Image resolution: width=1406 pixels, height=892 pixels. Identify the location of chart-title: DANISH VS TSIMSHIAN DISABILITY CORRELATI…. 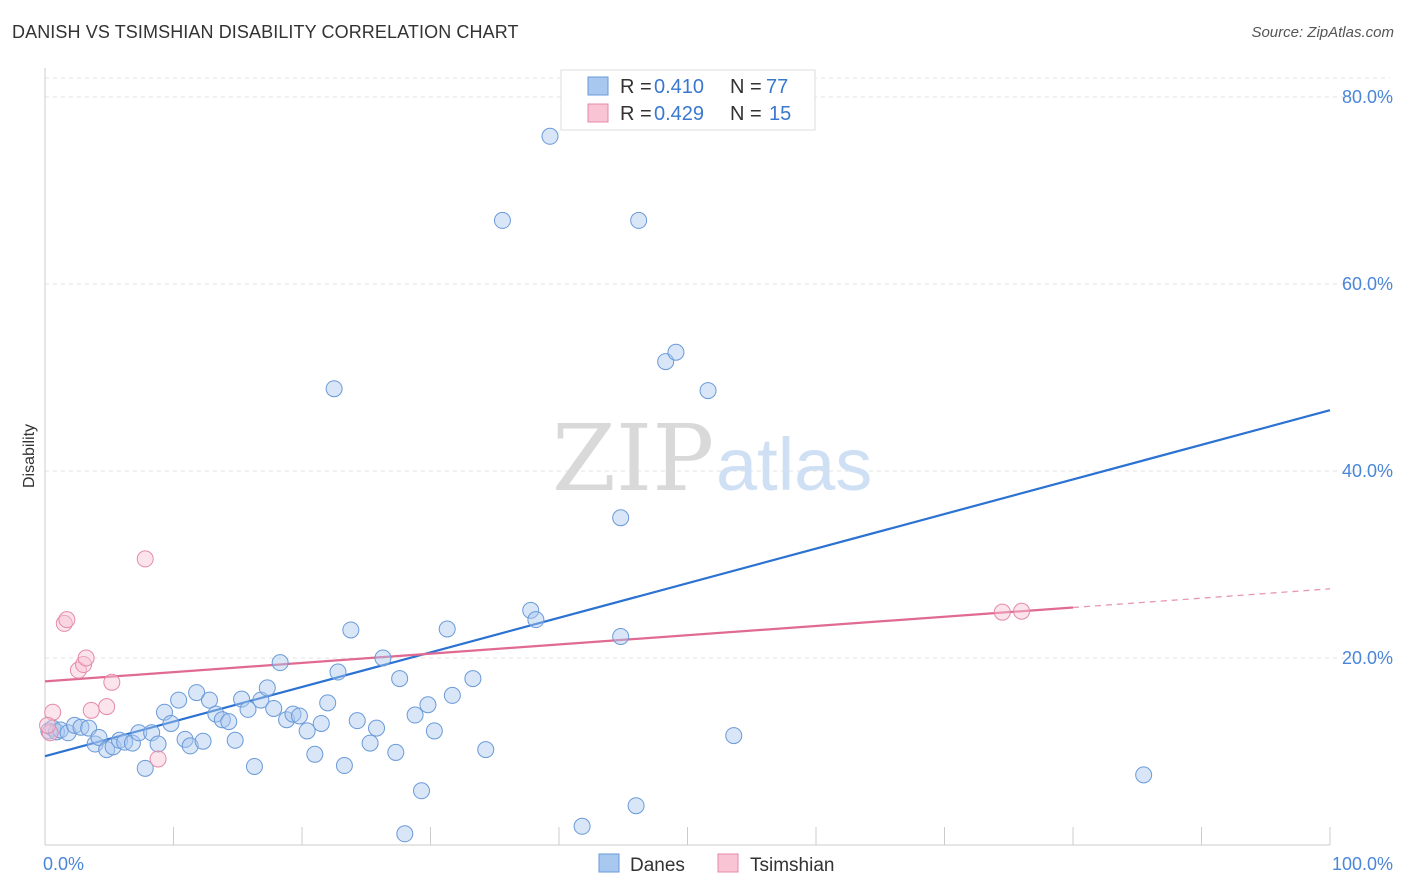
(265, 32).